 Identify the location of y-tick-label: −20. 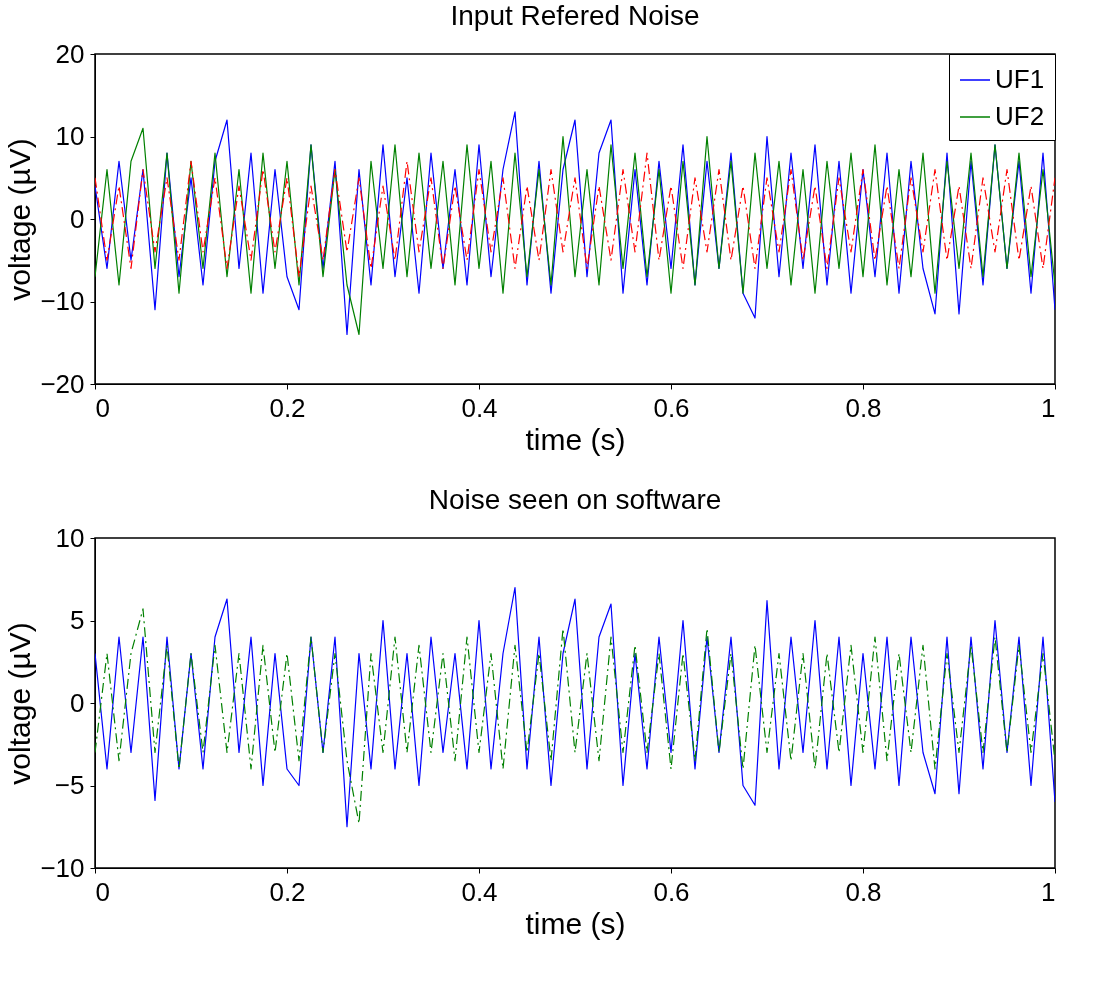
(62, 383).